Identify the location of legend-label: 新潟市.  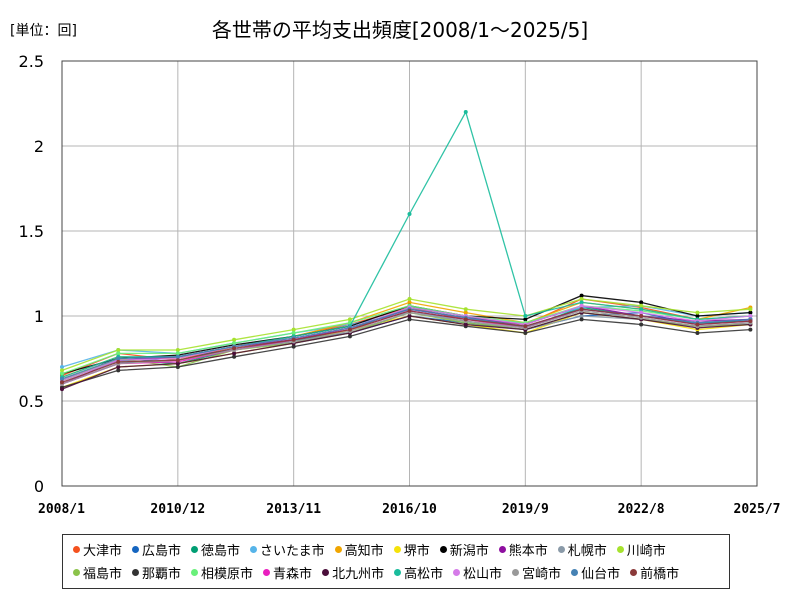
(469, 551).